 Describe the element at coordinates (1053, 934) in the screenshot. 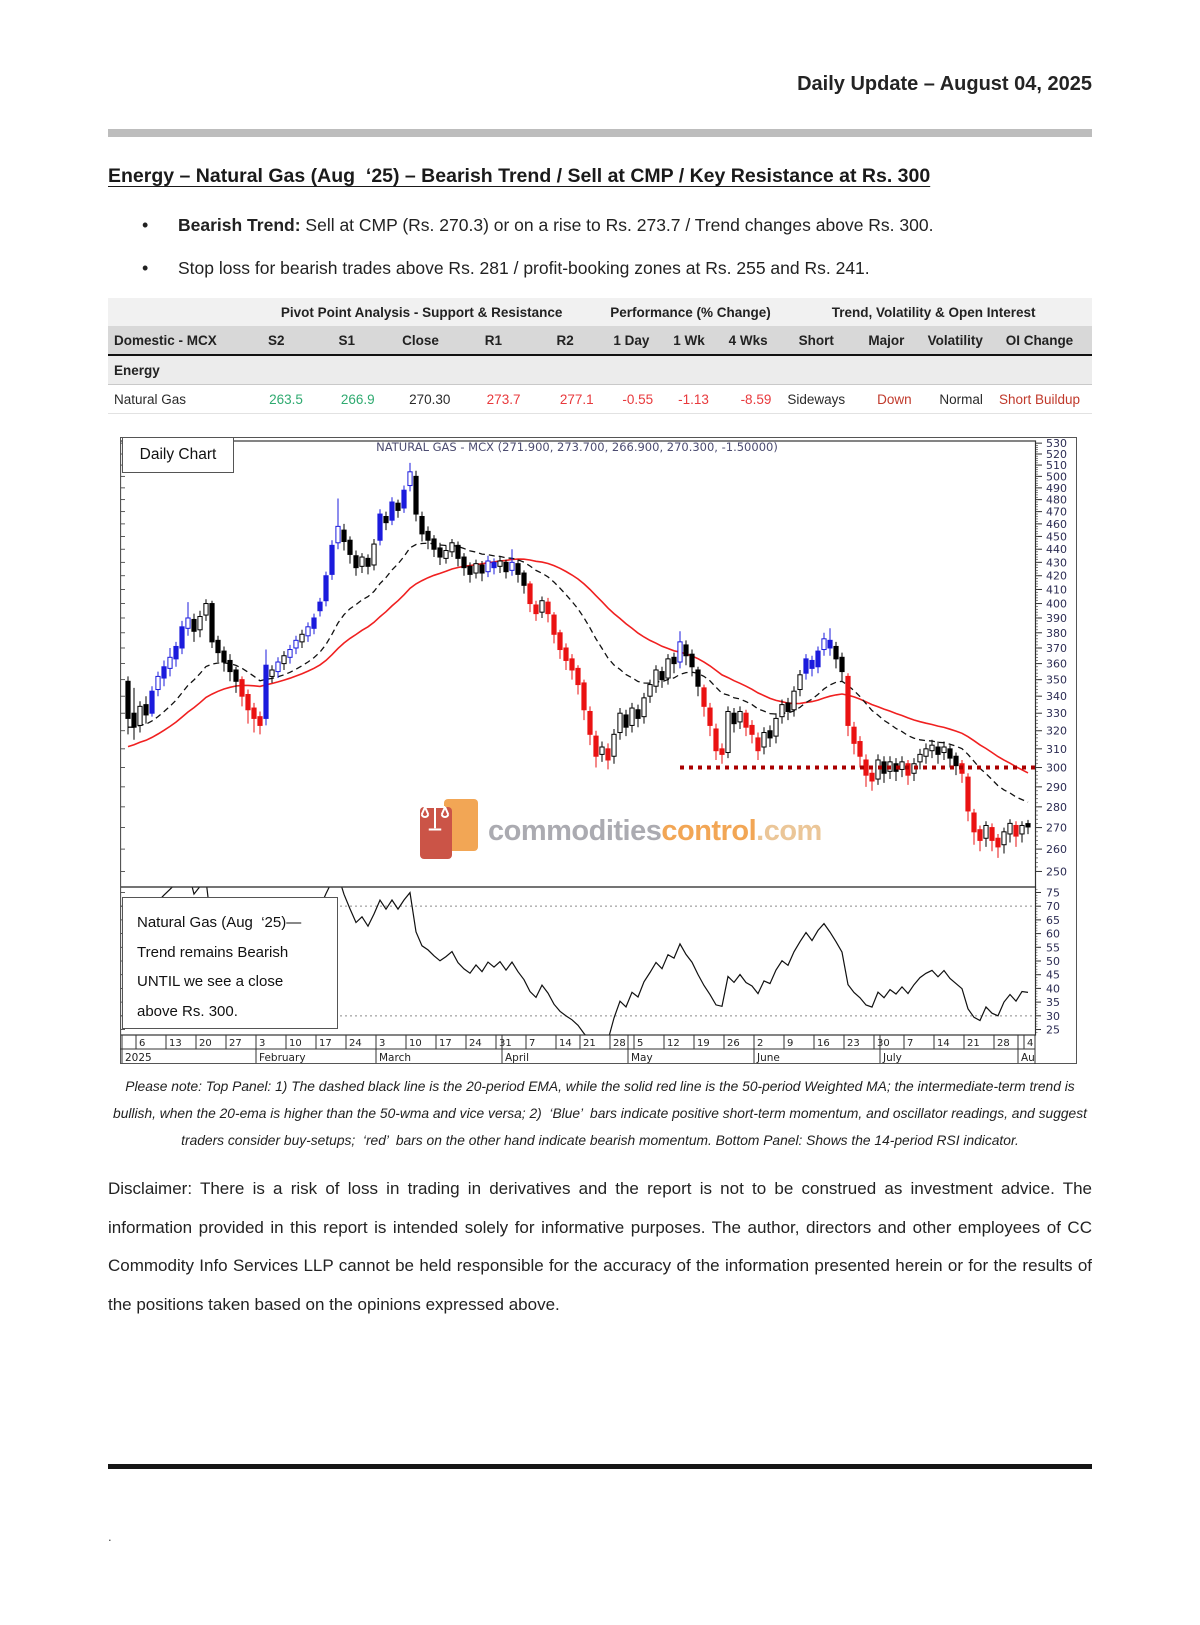

I see `svg-text: 60` at that location.